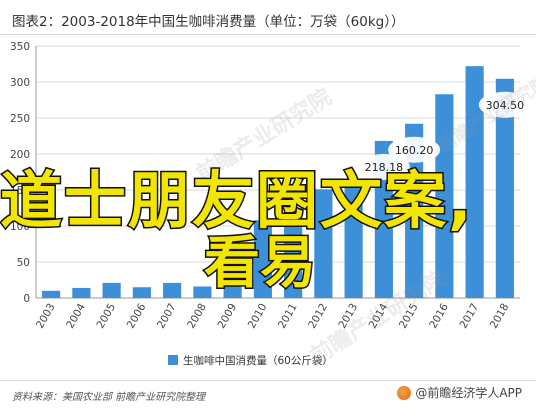  I want to click on x-tick-label: 2007, so click(167, 316).